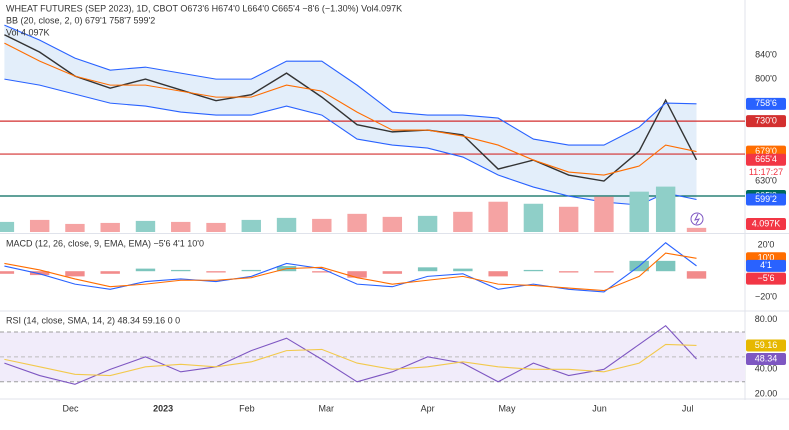 This screenshot has width=789, height=430. I want to click on price-label: −5'6, so click(766, 278).